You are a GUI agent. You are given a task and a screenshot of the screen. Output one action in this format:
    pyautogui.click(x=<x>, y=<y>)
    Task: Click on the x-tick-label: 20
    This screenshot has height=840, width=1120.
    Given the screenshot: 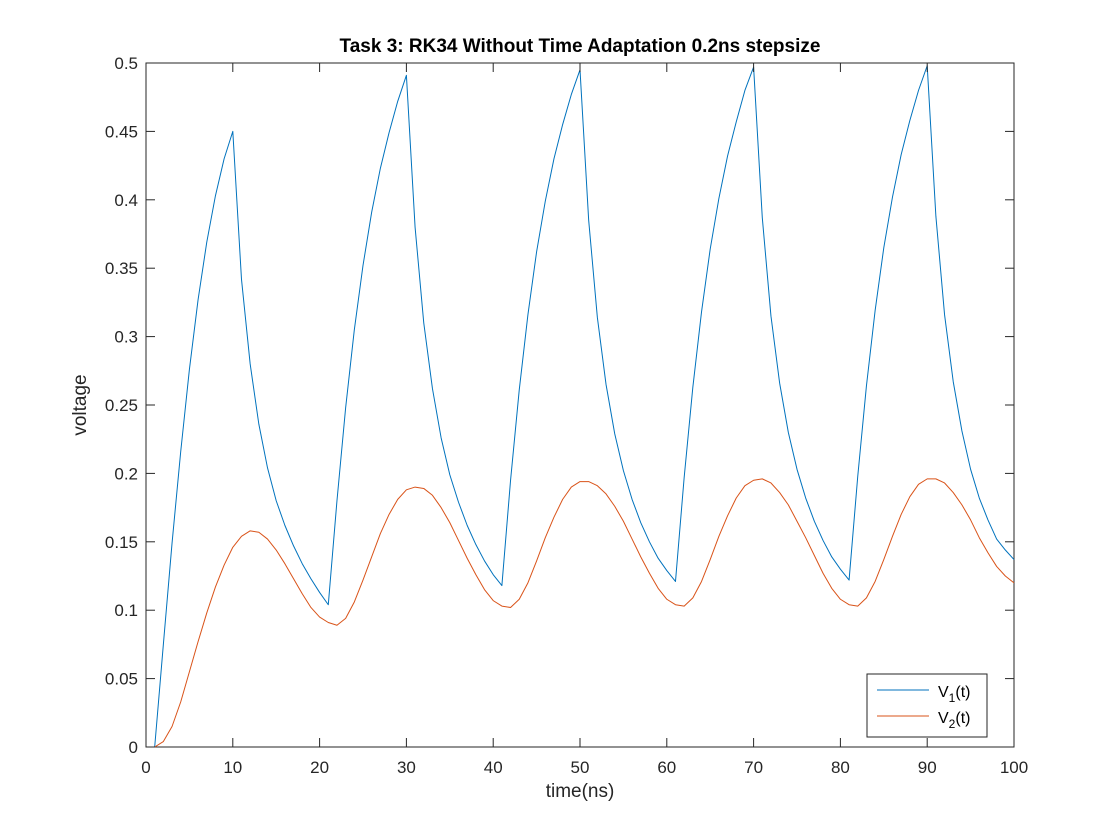 What is the action you would take?
    pyautogui.click(x=319, y=767)
    